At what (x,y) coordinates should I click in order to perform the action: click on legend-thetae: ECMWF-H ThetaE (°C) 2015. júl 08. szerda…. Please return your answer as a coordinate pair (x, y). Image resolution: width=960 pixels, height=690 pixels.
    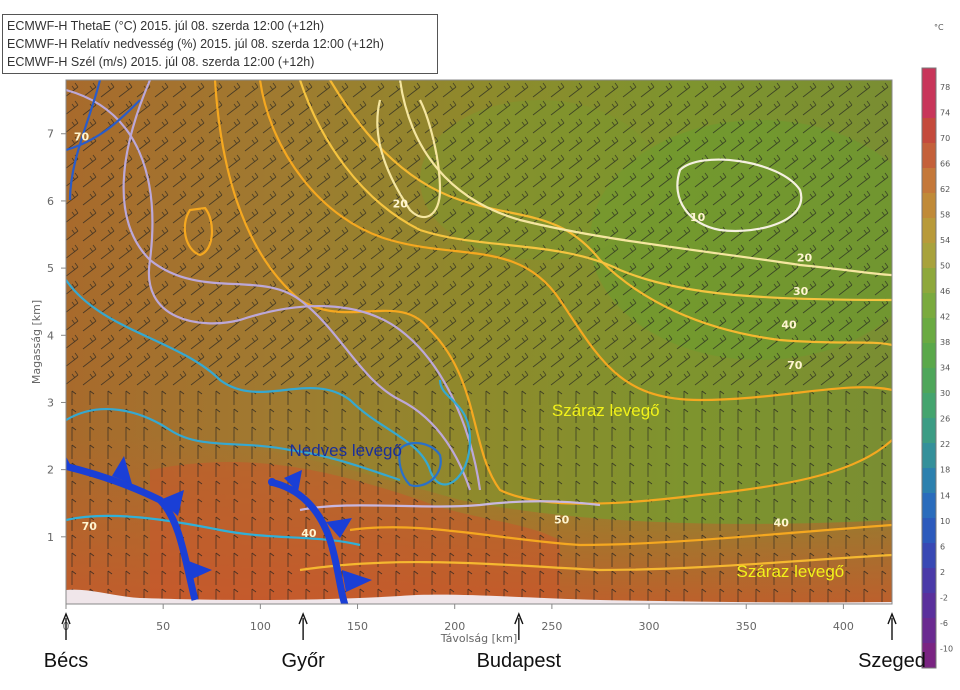
    Looking at the image, I should click on (166, 26).